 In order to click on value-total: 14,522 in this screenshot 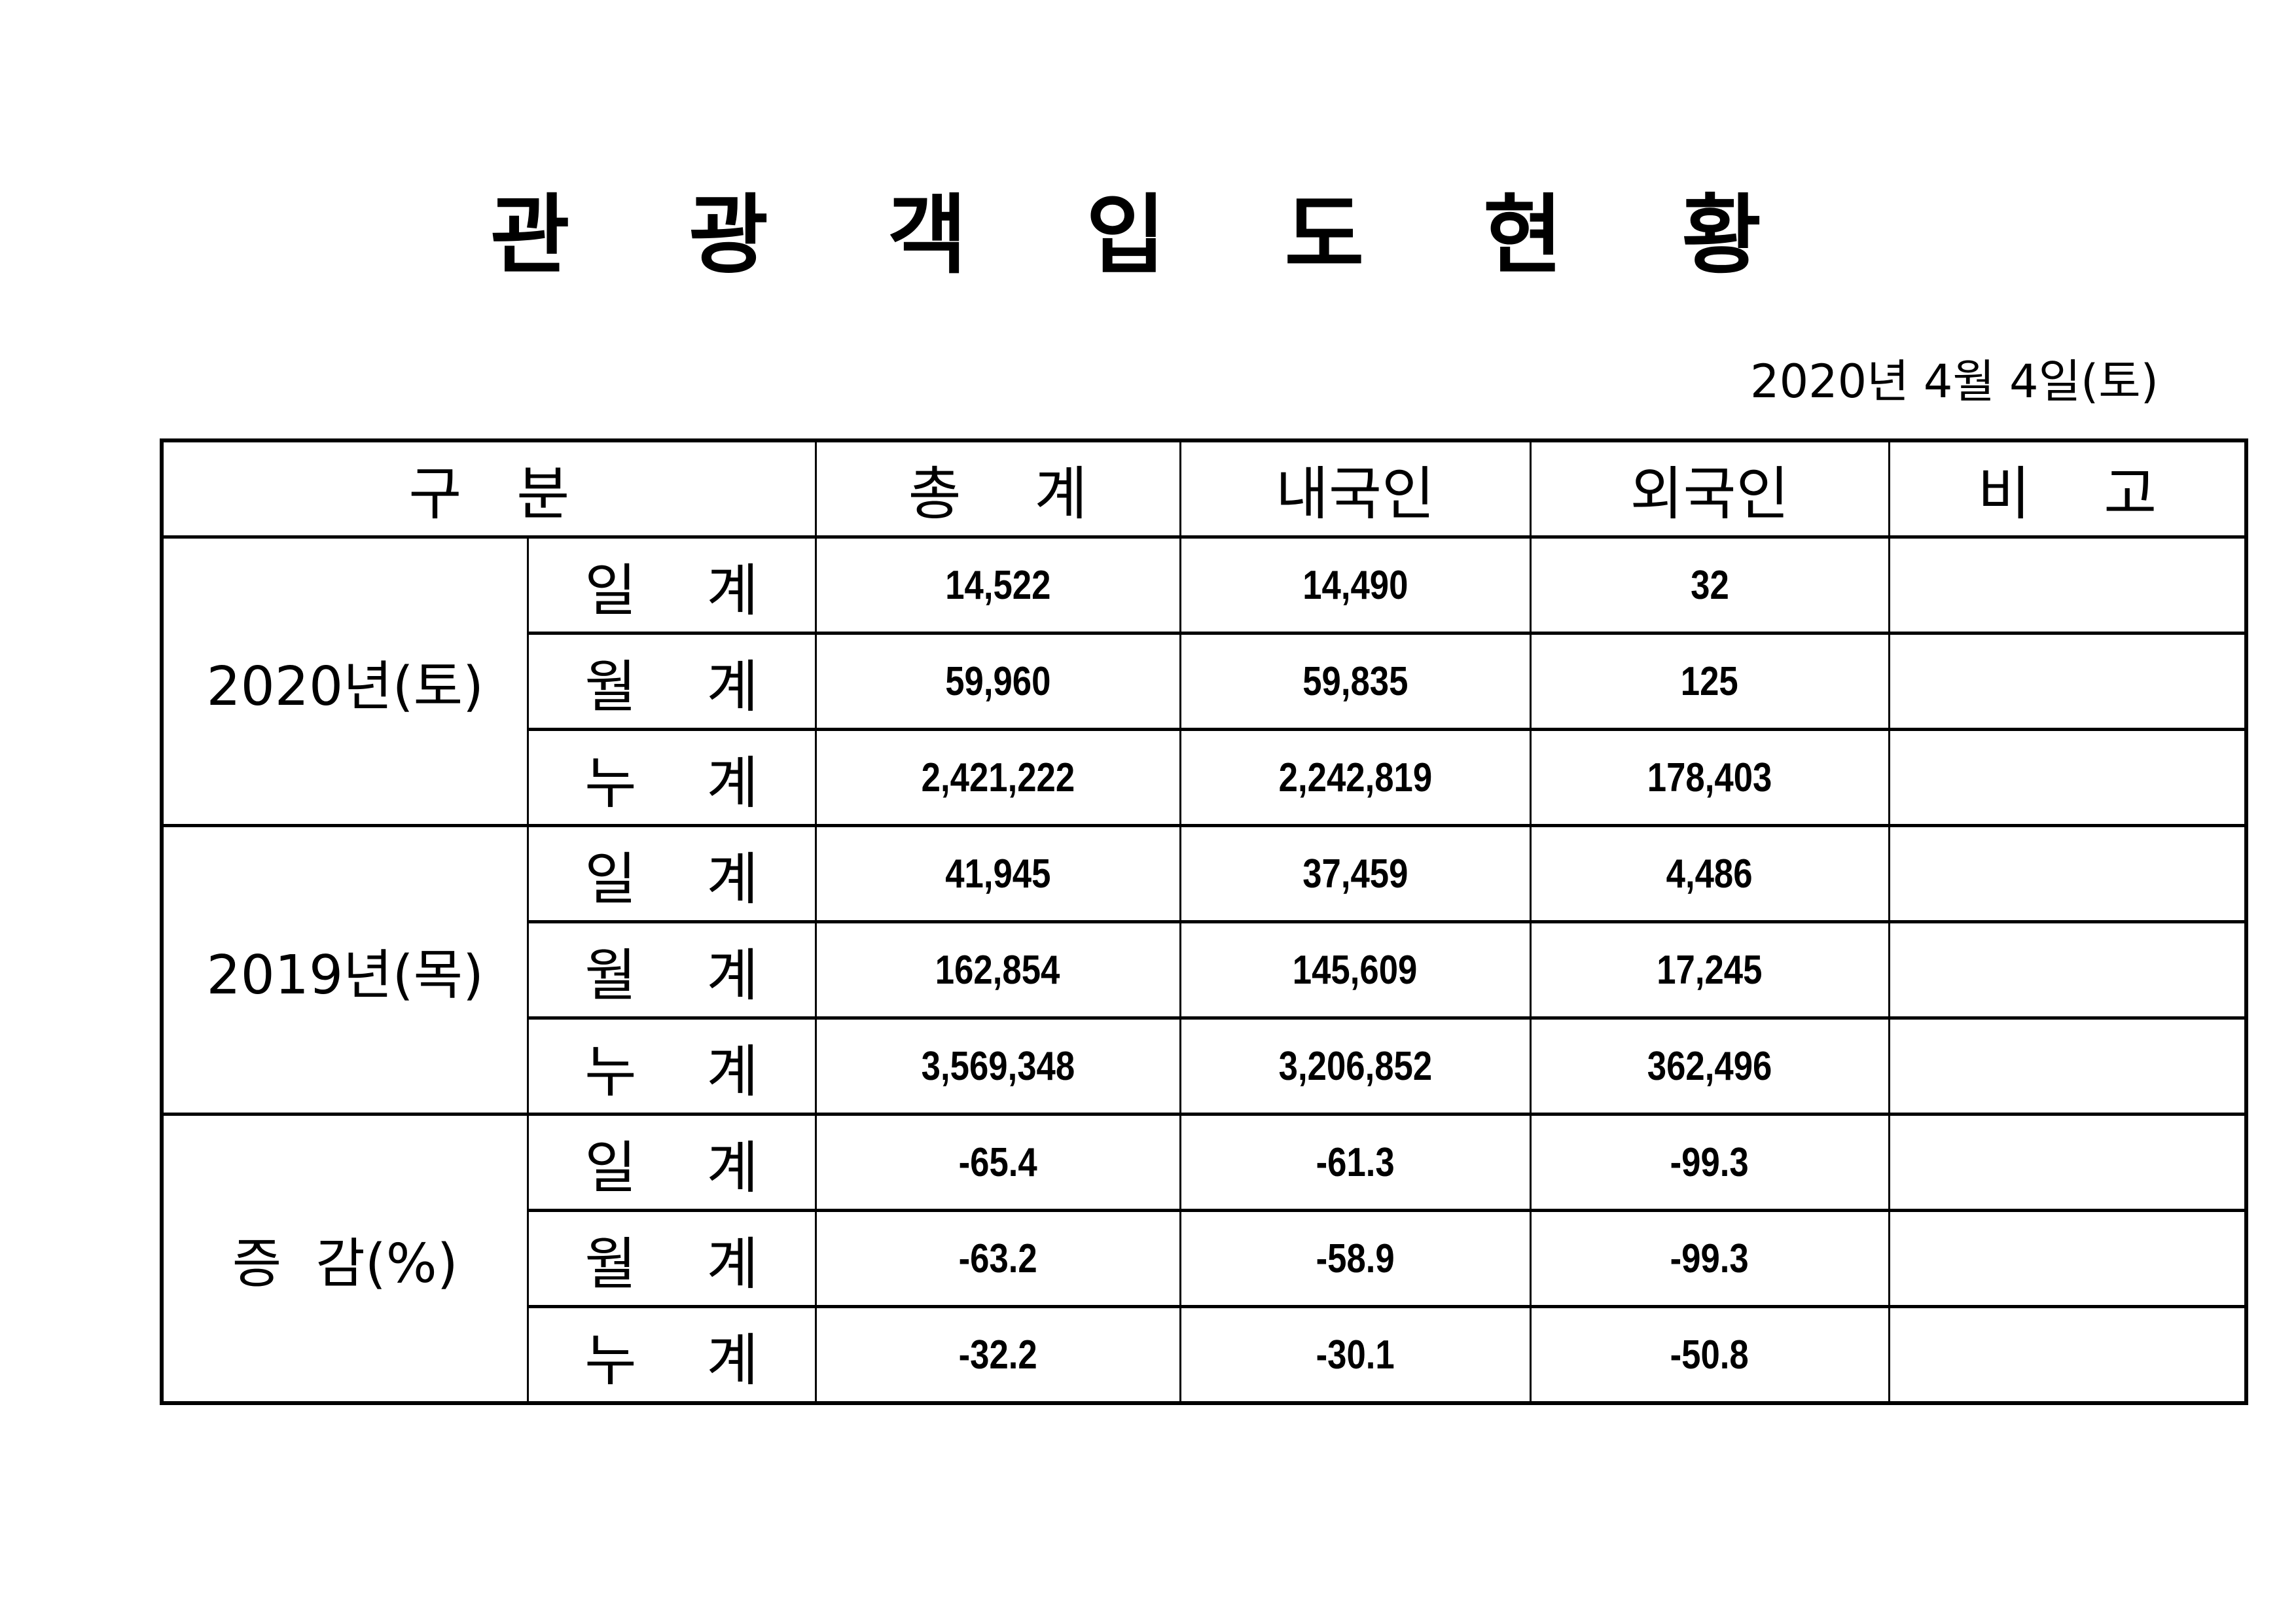, I will do `click(997, 585)`.